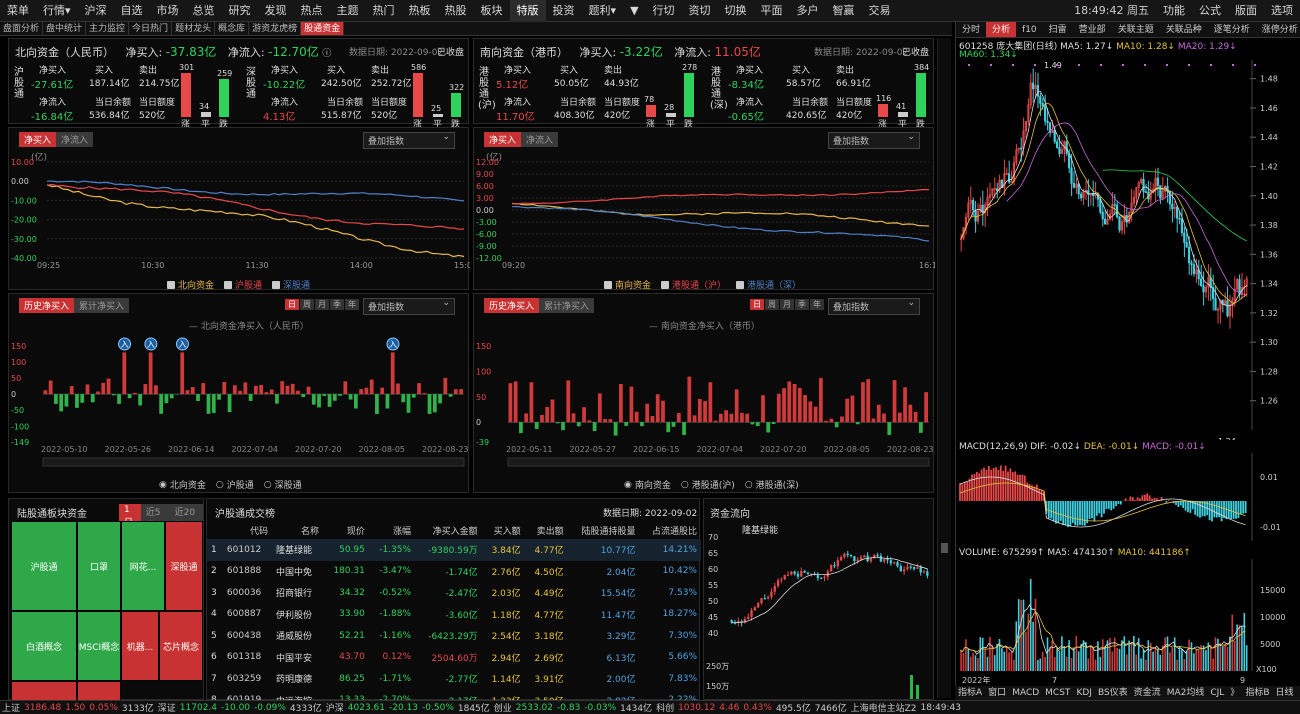 This screenshot has width=1300, height=714. What do you see at coordinates (190, 284) in the screenshot?
I see `legend-item-0: 北向资金` at bounding box center [190, 284].